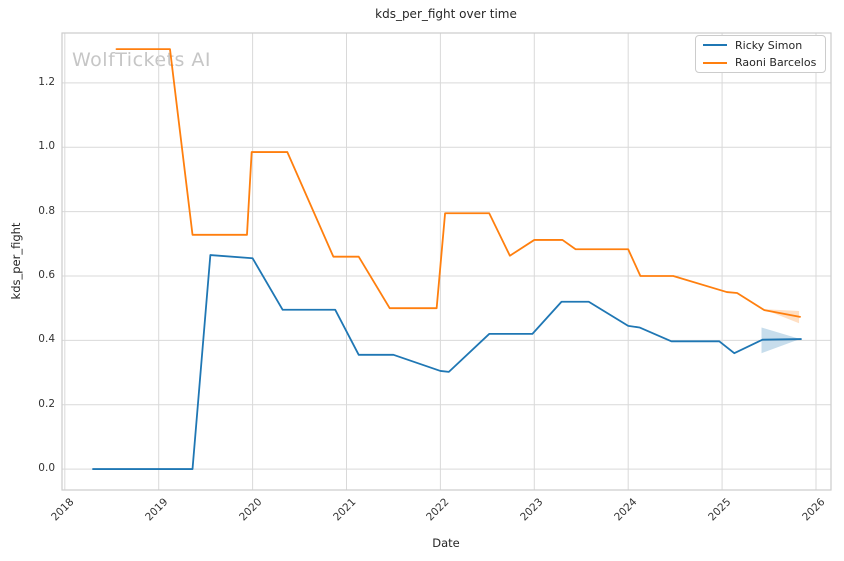  I want to click on legend-entry-raoni-barcelos: Raoni Barcelos, so click(760, 62).